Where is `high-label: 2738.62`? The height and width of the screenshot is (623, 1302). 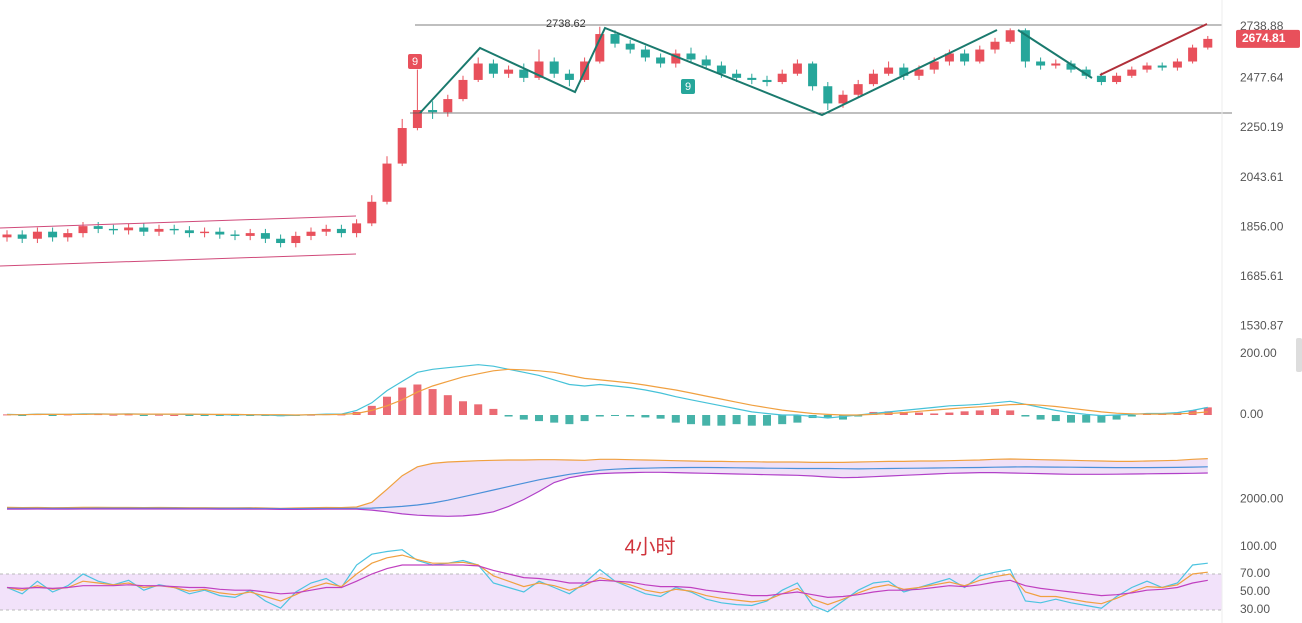
high-label: 2738.62 is located at coordinates (566, 24).